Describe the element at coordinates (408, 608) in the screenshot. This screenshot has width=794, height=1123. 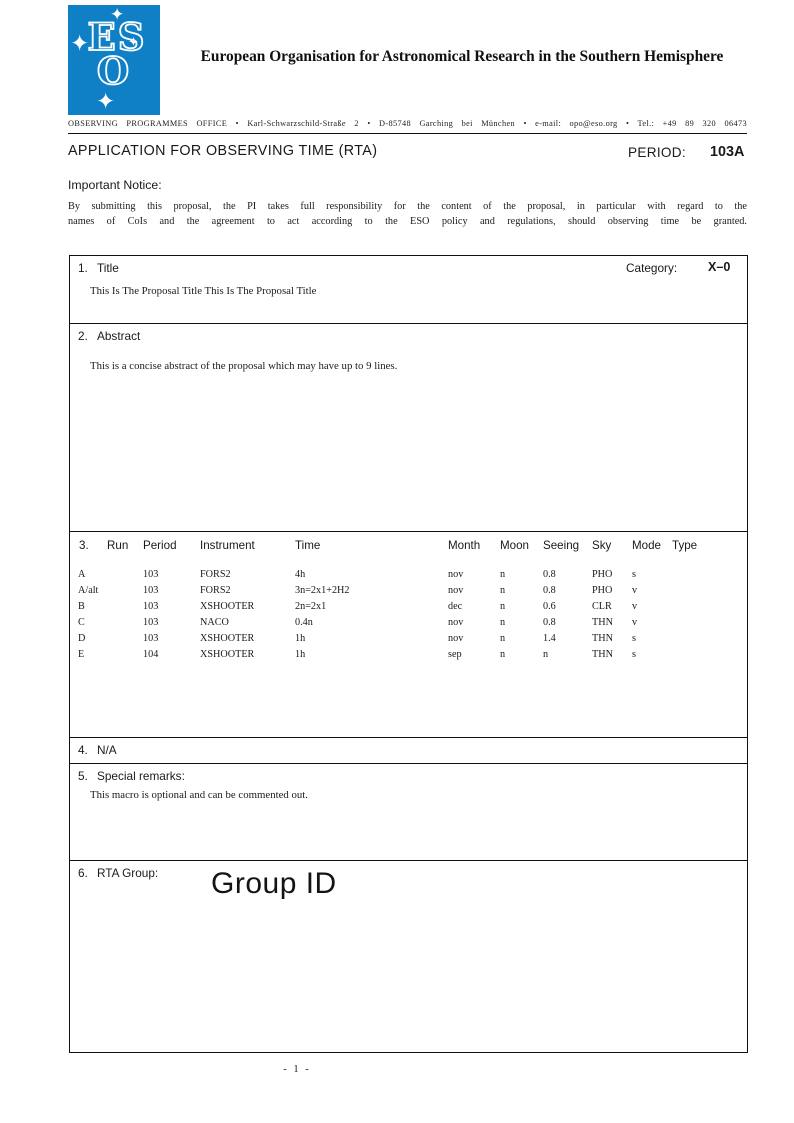
I see `table-row: B 103 XSHOOTER 2n=2x1 dec n 0.6 CLR v` at that location.